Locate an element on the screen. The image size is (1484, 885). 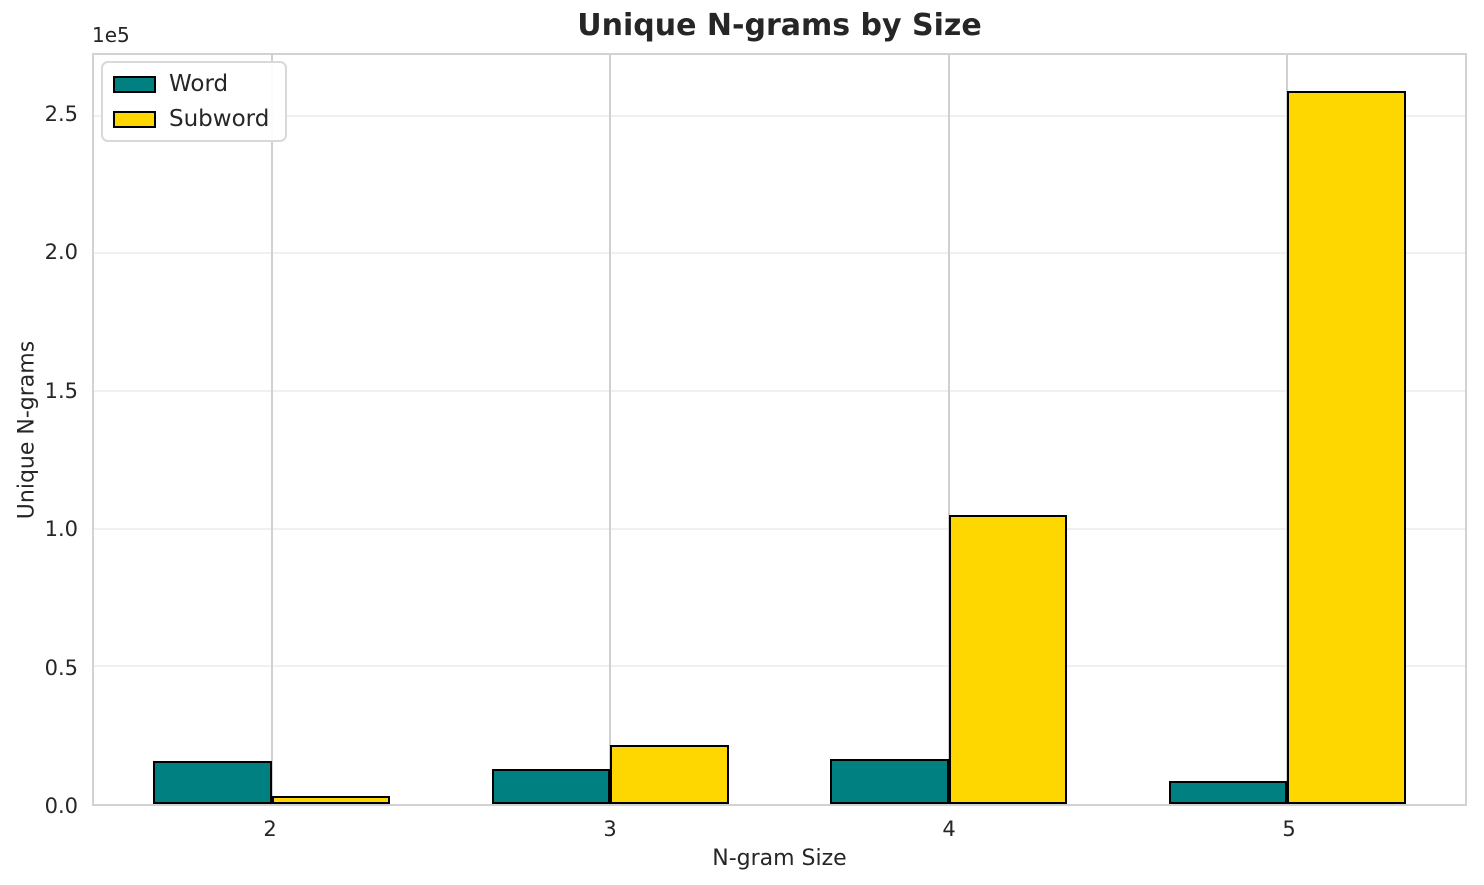
y-tick-label: 0.0 is located at coordinates (61, 806).